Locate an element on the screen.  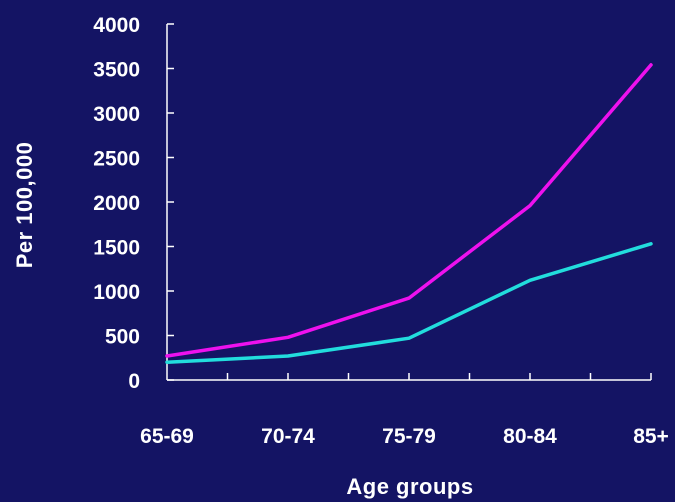
x-tick-label: 85+ is located at coordinates (651, 436).